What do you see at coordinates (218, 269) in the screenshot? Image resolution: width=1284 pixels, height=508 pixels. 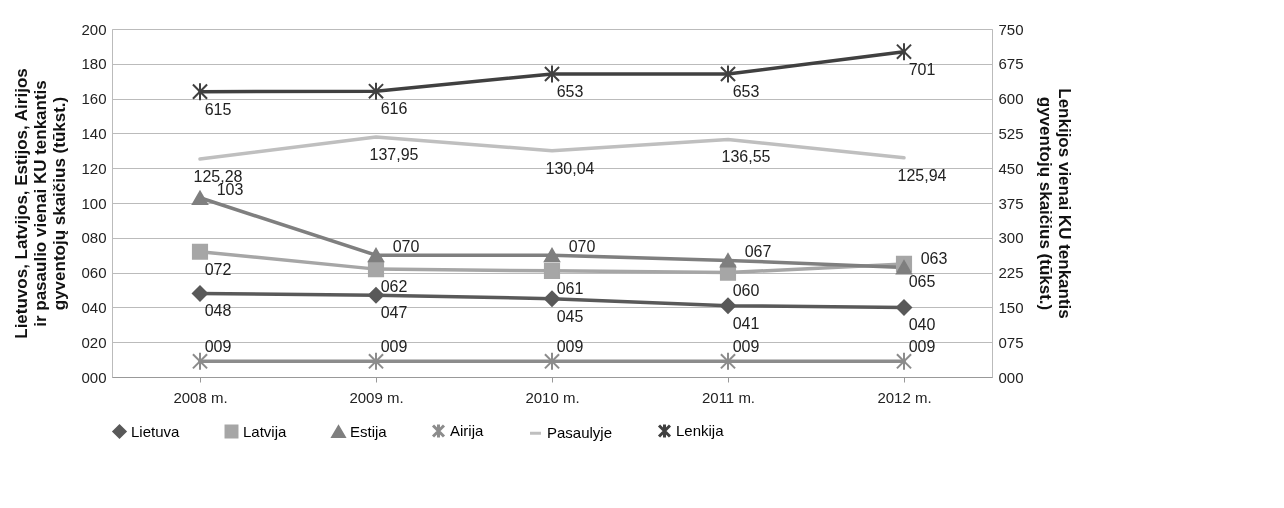 I see `data-label: 072` at bounding box center [218, 269].